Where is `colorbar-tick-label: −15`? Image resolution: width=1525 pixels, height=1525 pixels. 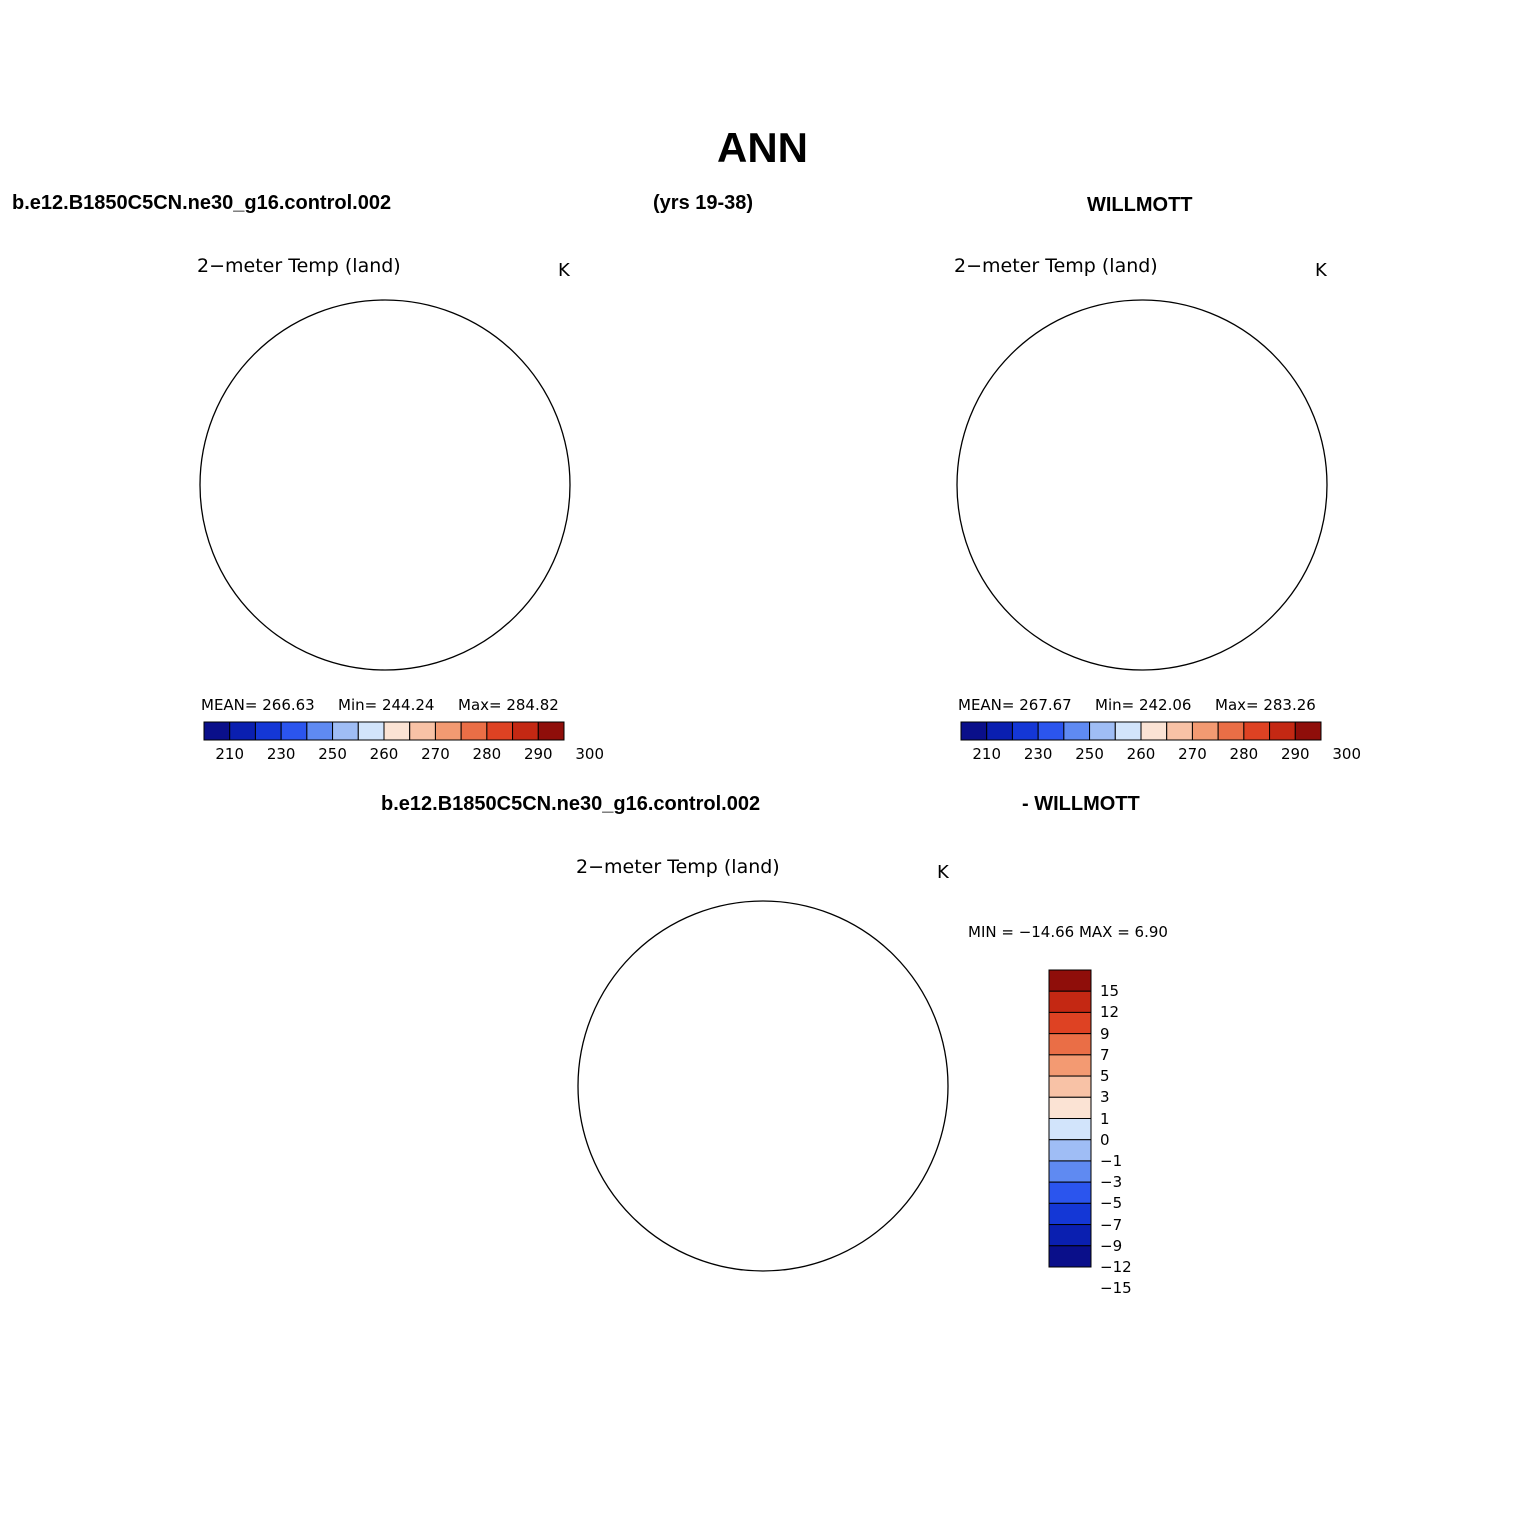 colorbar-tick-label: −15 is located at coordinates (1116, 1288).